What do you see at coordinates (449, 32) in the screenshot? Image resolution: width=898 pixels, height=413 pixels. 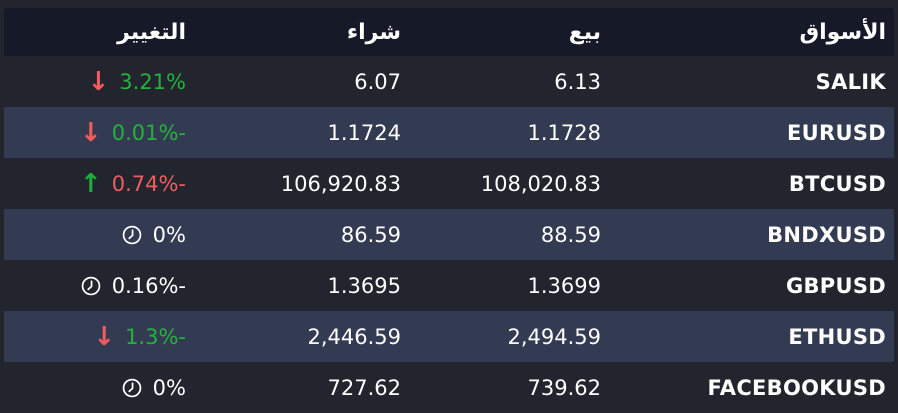 I see `table-header-row: الأسواق بيع شراء التغيير` at bounding box center [449, 32].